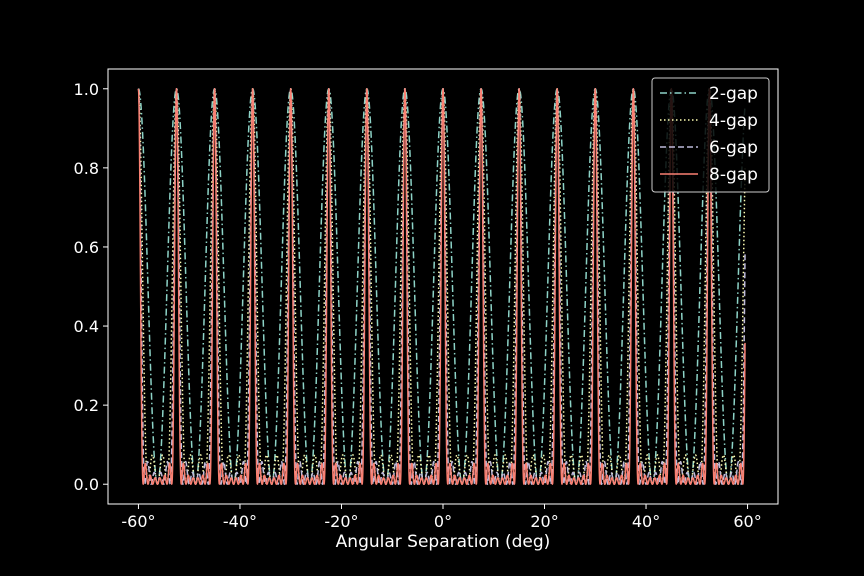  Describe the element at coordinates (733, 121) in the screenshot. I see `legend-label-4-gap: 4-gap` at that location.